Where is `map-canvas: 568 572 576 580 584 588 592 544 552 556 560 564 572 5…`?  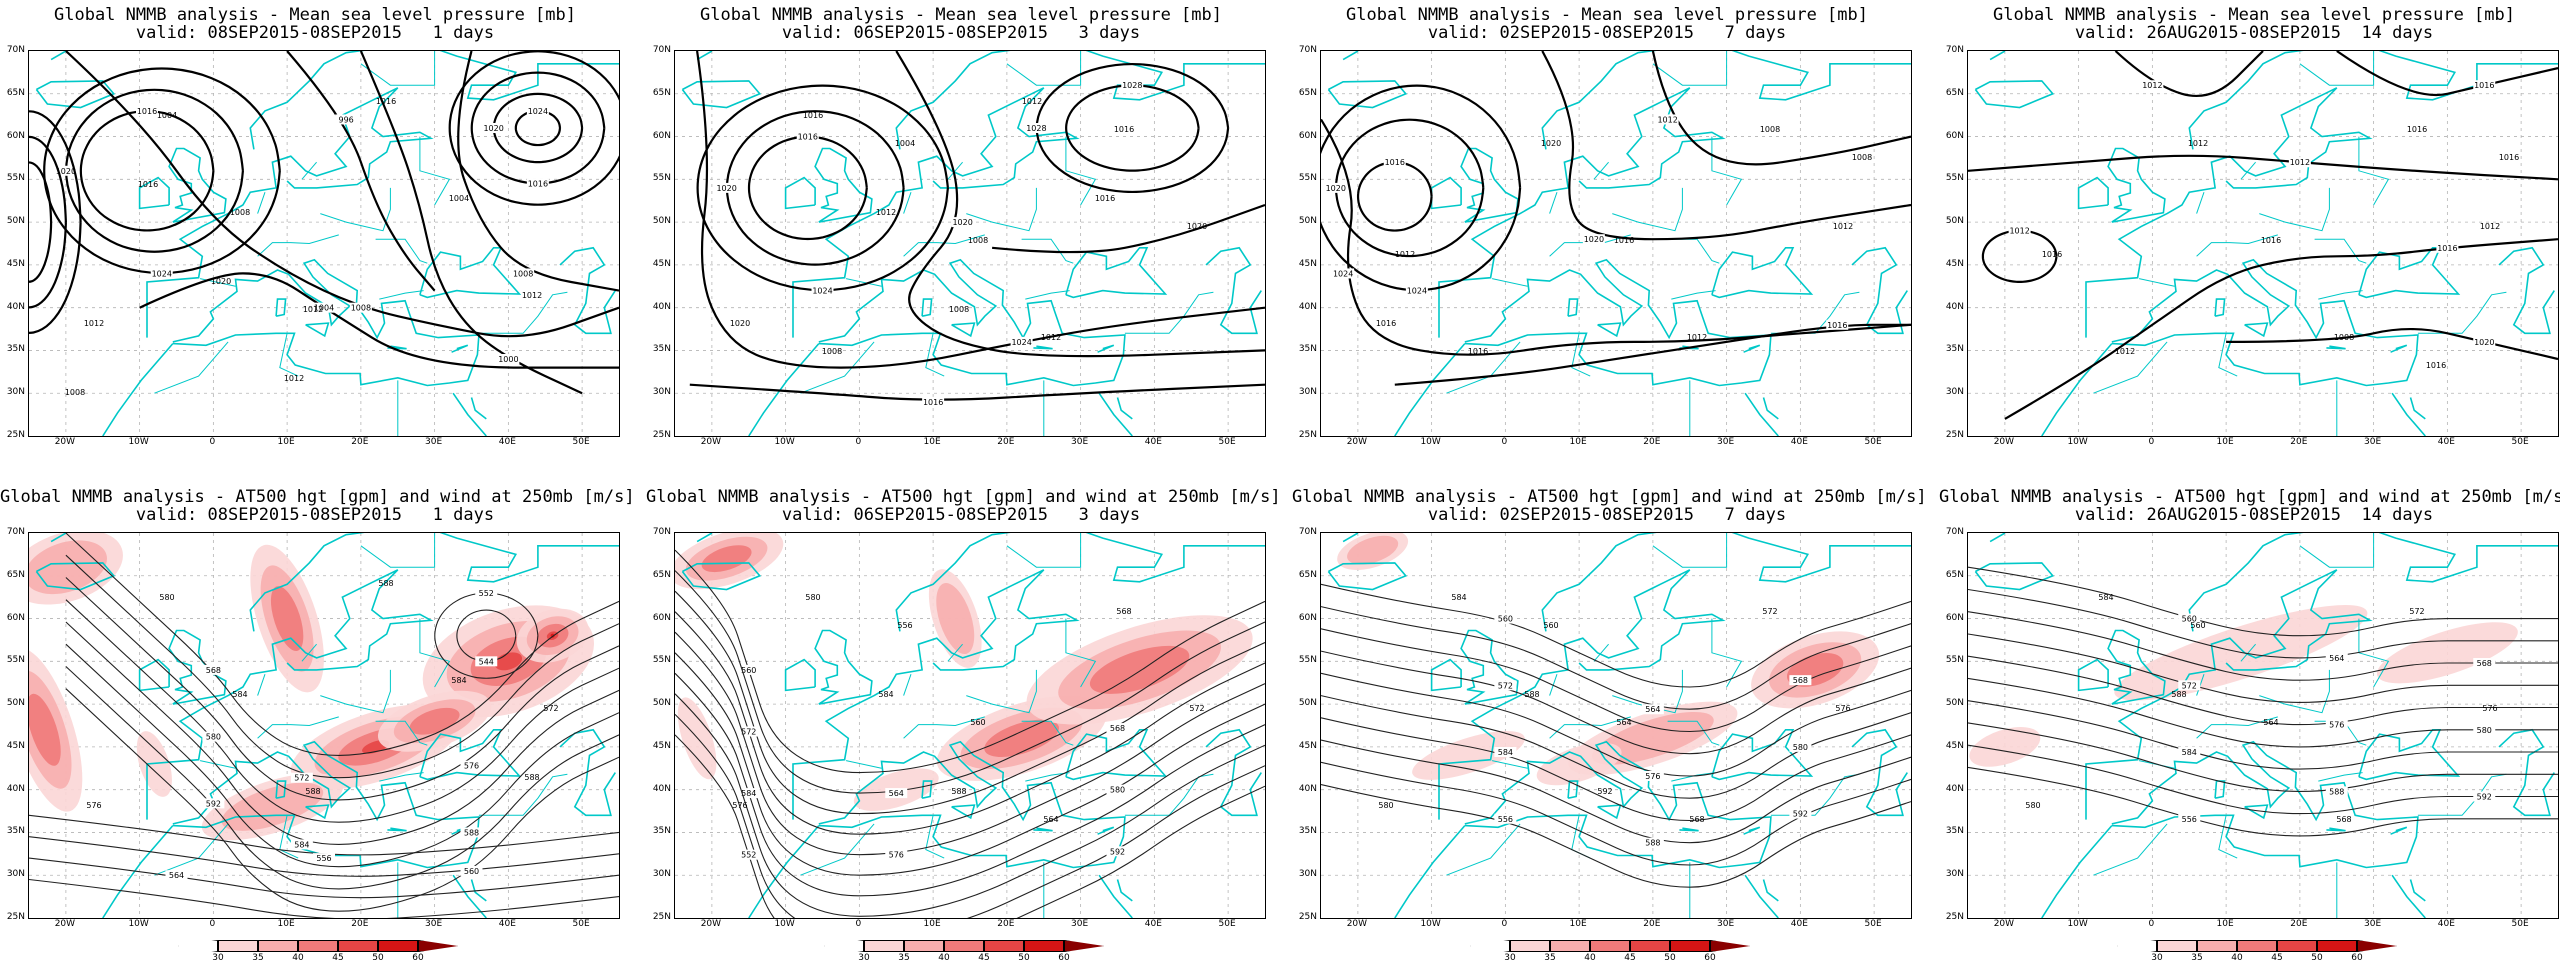
map-canvas: 568 572 576 580 584 588 592 544 552 556 560 564 572 5… is located at coordinates (324, 725).